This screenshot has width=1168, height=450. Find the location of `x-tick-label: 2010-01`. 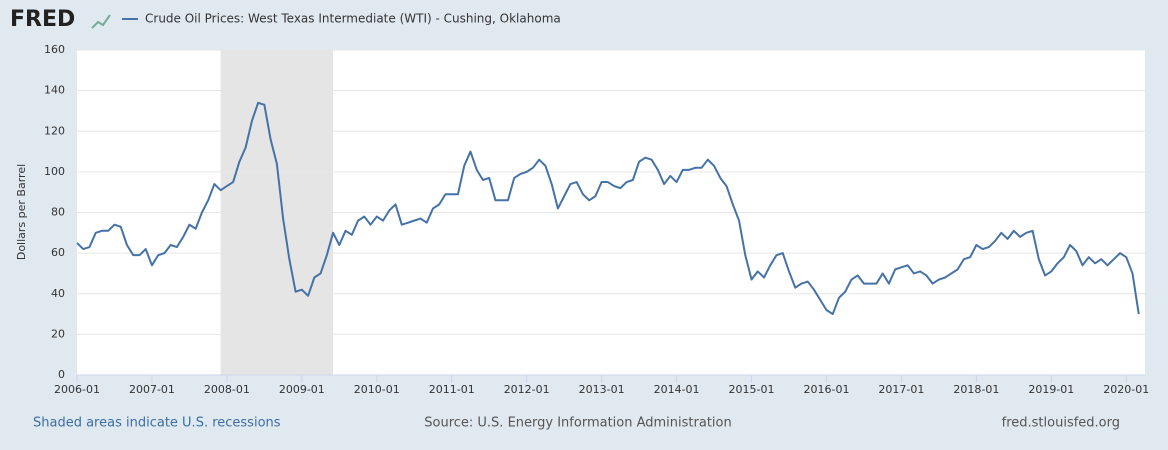

x-tick-label: 2010-01 is located at coordinates (377, 389).